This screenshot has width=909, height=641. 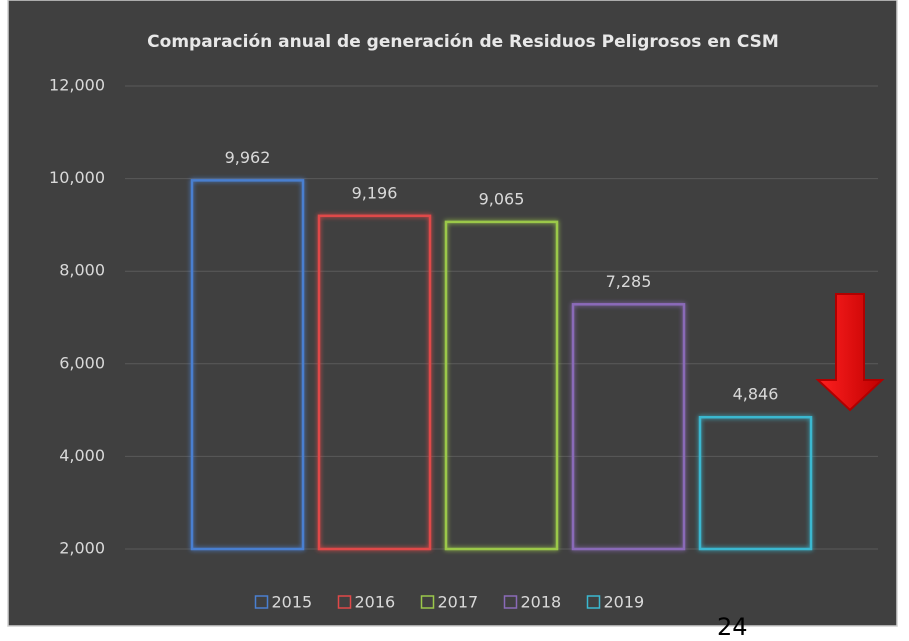 What do you see at coordinates (82, 455) in the screenshot?
I see `y-tick-label: 4,000` at bounding box center [82, 455].